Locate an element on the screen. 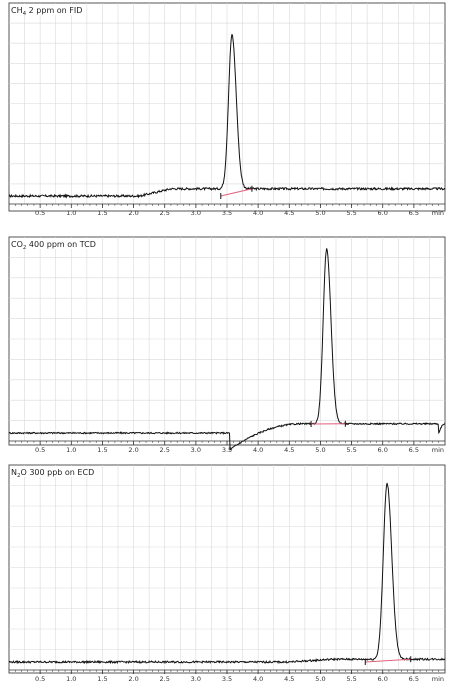 This screenshot has height=689, width=450. panel-title: CO2 400 ppm on TCD is located at coordinates (54, 244).